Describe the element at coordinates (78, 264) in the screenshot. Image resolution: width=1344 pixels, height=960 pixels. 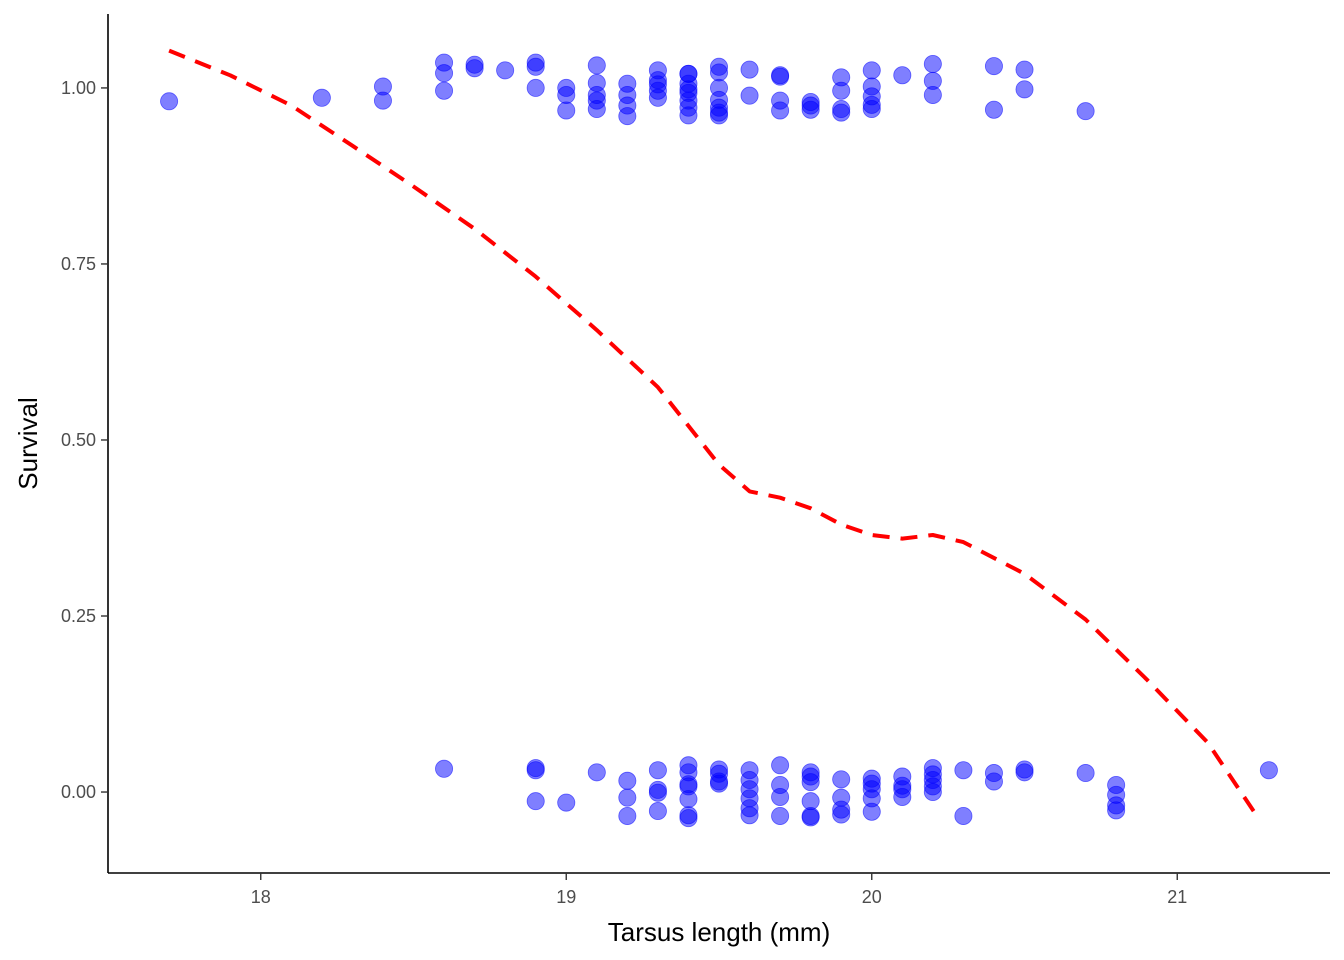
I see `y-tick-label: 0.75` at that location.